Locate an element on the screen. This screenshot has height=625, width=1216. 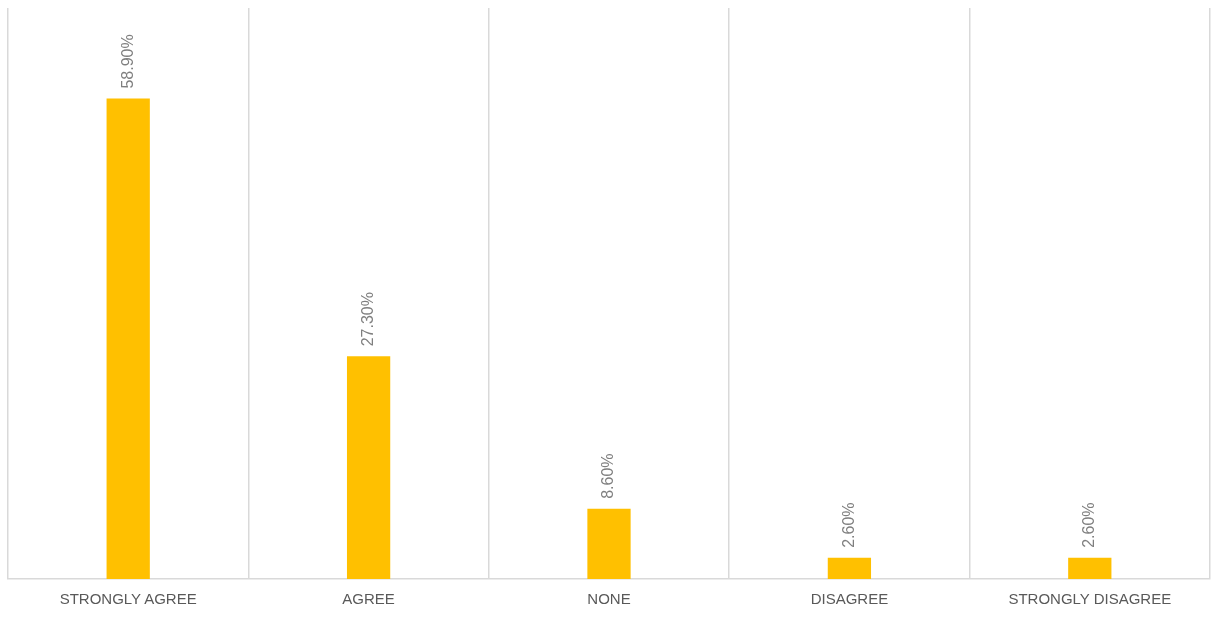
x-tick-label: STRONGLY DISAGREE is located at coordinates (1090, 599).